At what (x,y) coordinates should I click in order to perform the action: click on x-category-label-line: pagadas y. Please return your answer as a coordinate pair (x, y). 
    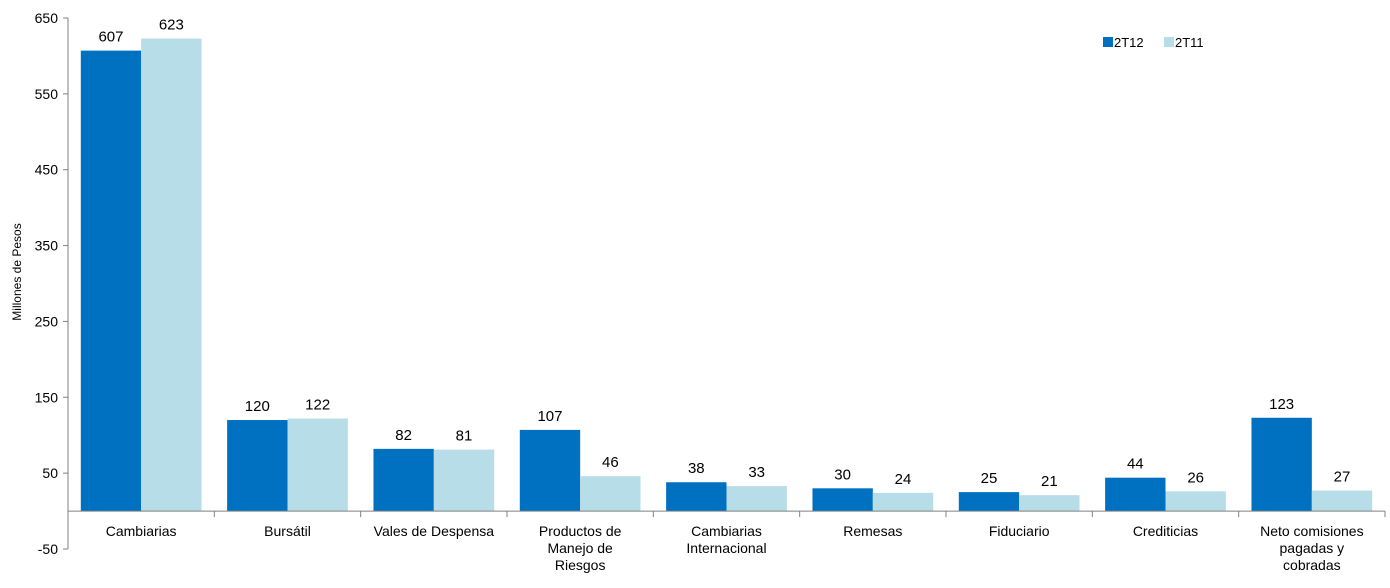
    Looking at the image, I should click on (1312, 548).